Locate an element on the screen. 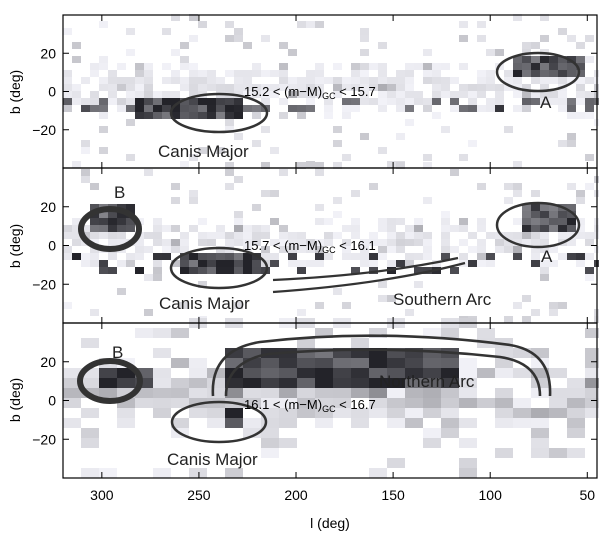 The image size is (599, 533). southern-arc-outline-inner is located at coordinates (369, 277).